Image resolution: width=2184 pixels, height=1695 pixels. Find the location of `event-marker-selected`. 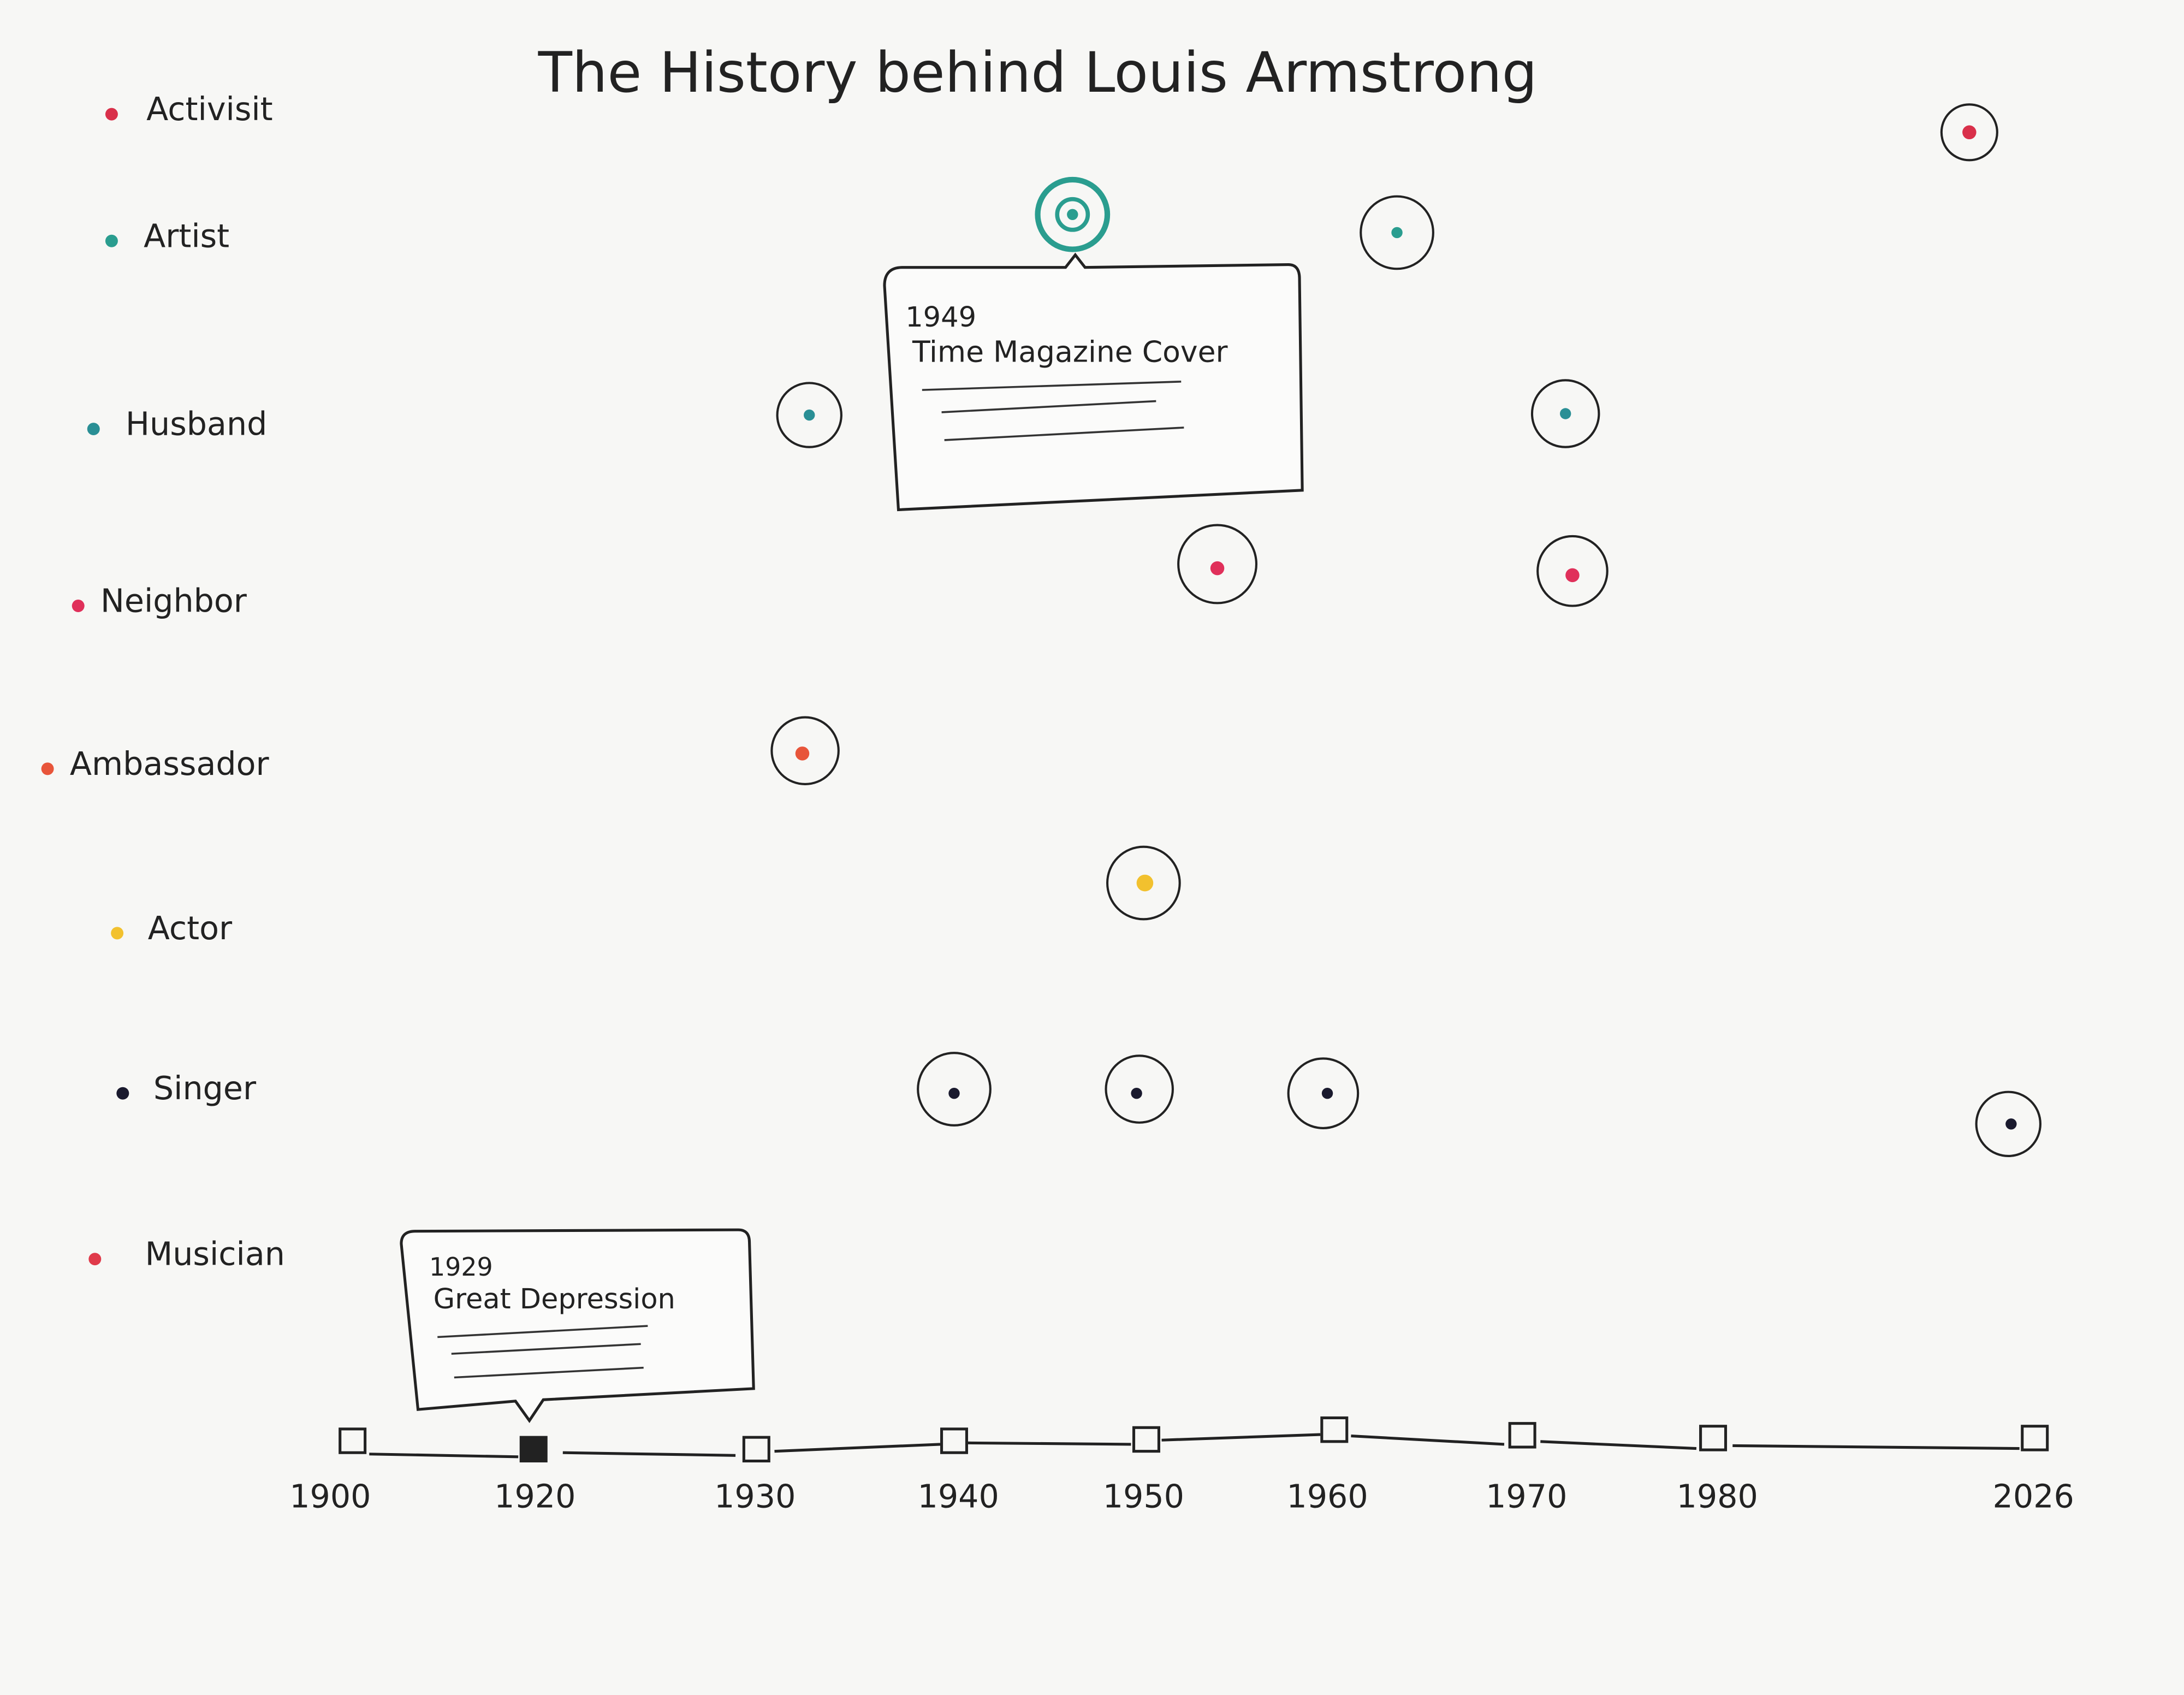

event-marker-selected is located at coordinates (1073, 214).